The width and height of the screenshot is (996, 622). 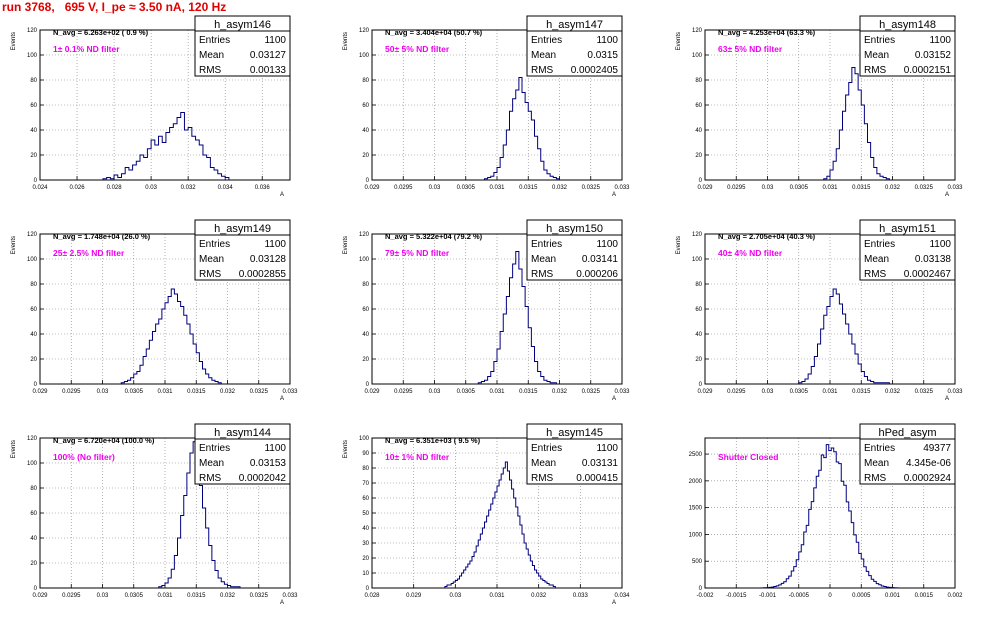 I want to click on y-tick-label: 1500, so click(x=696, y=509).